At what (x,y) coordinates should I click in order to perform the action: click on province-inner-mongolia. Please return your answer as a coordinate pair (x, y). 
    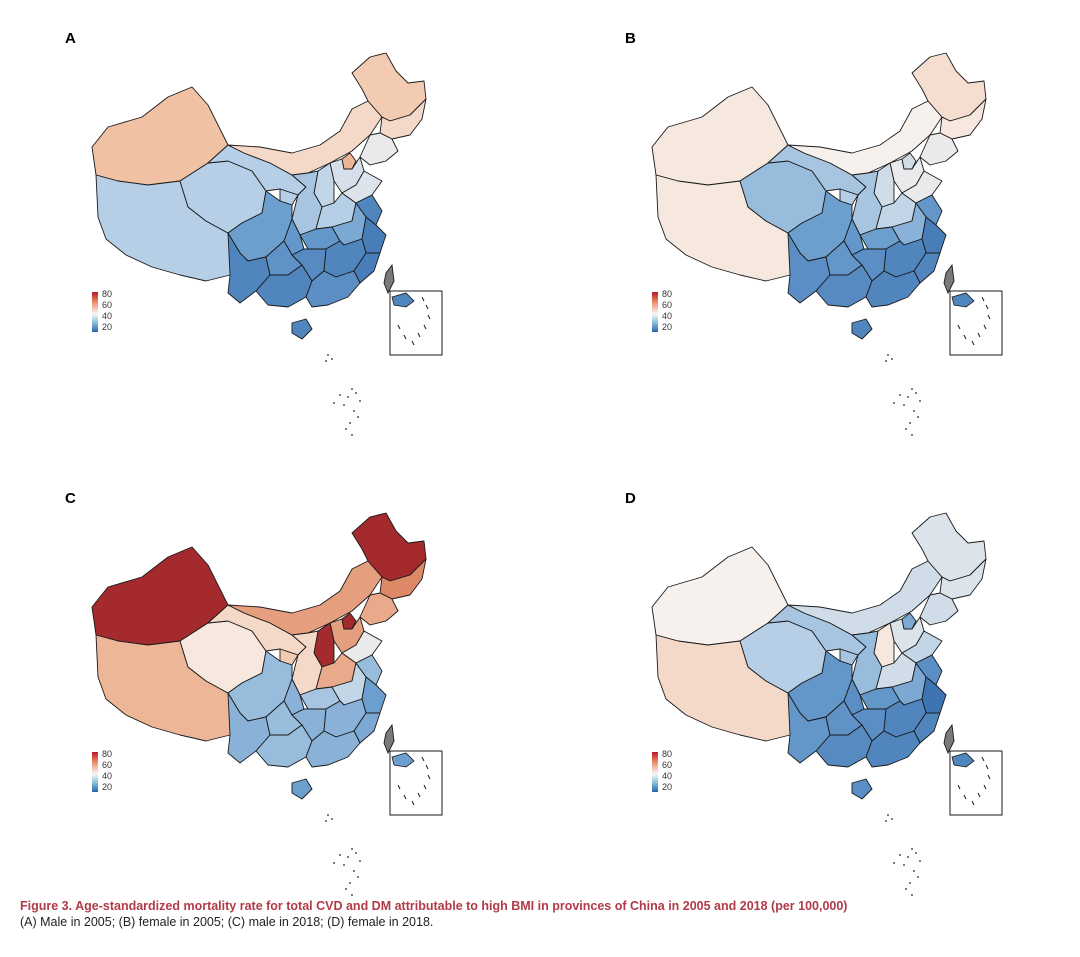
    Looking at the image, I should click on (305, 598).